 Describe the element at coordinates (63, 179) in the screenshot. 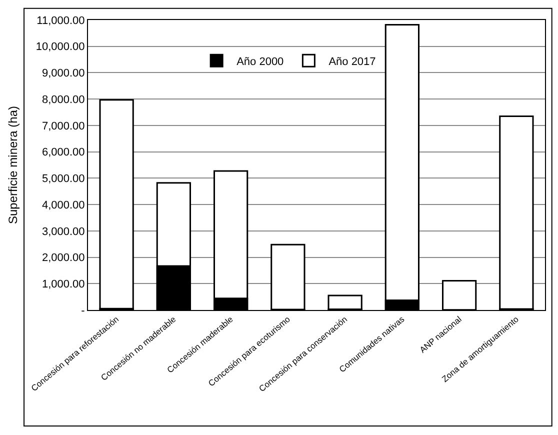

I see `y-tick-label: 5,000.00` at that location.